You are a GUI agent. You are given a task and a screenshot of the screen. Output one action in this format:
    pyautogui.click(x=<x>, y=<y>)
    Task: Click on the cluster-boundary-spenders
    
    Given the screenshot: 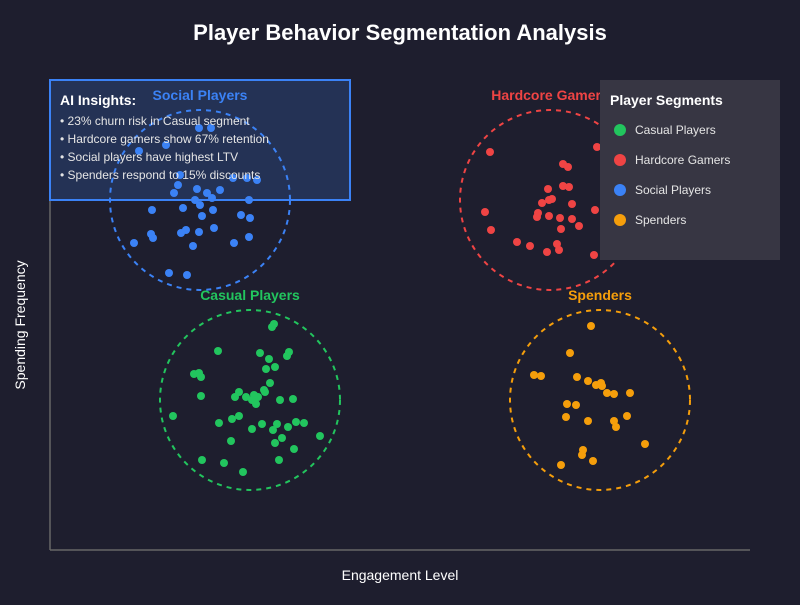 What is the action you would take?
    pyautogui.click(x=600, y=400)
    